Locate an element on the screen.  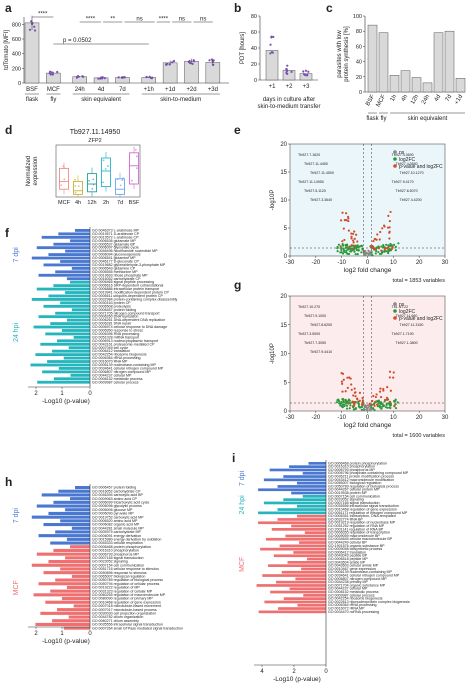
group-label-i: 24 hpi is located at coordinates (242, 505).